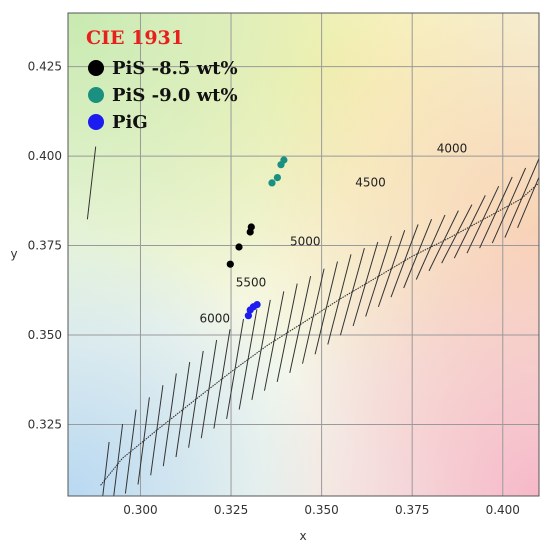 The image size is (550, 546). I want to click on x-tick-label: 0.375, so click(412, 510).